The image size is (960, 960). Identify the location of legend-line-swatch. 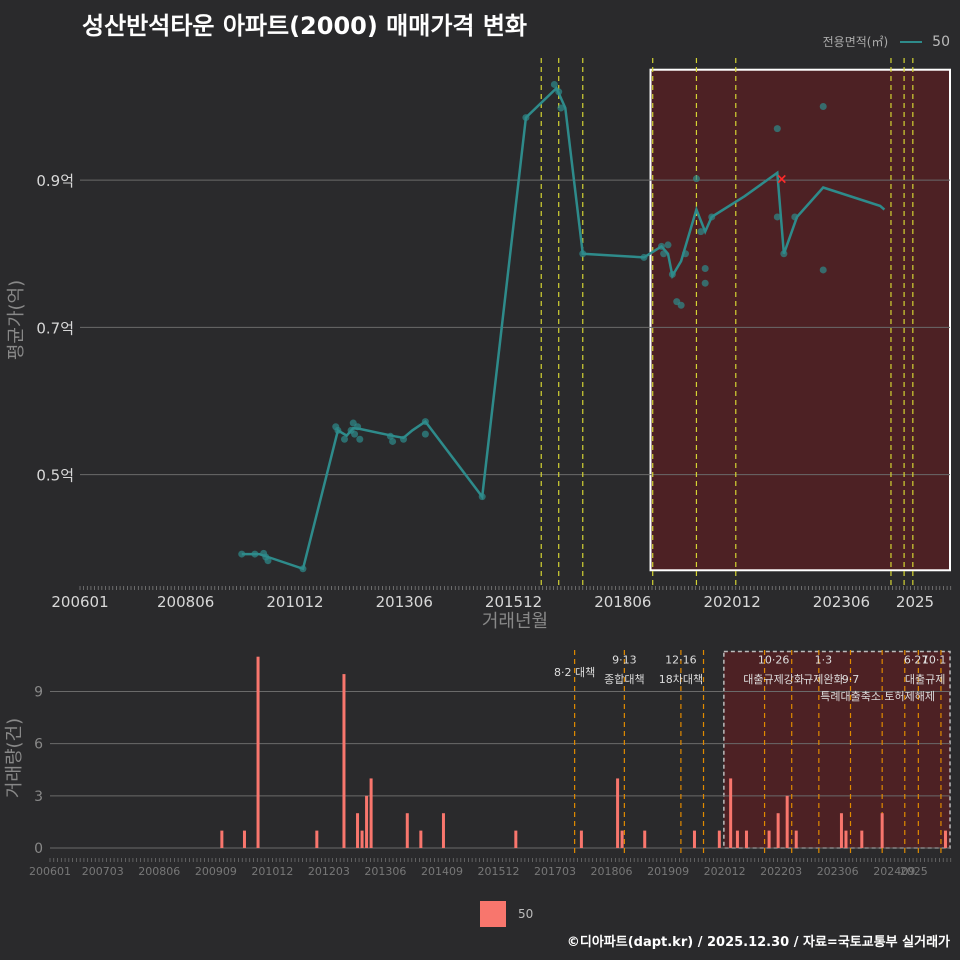
(911, 41).